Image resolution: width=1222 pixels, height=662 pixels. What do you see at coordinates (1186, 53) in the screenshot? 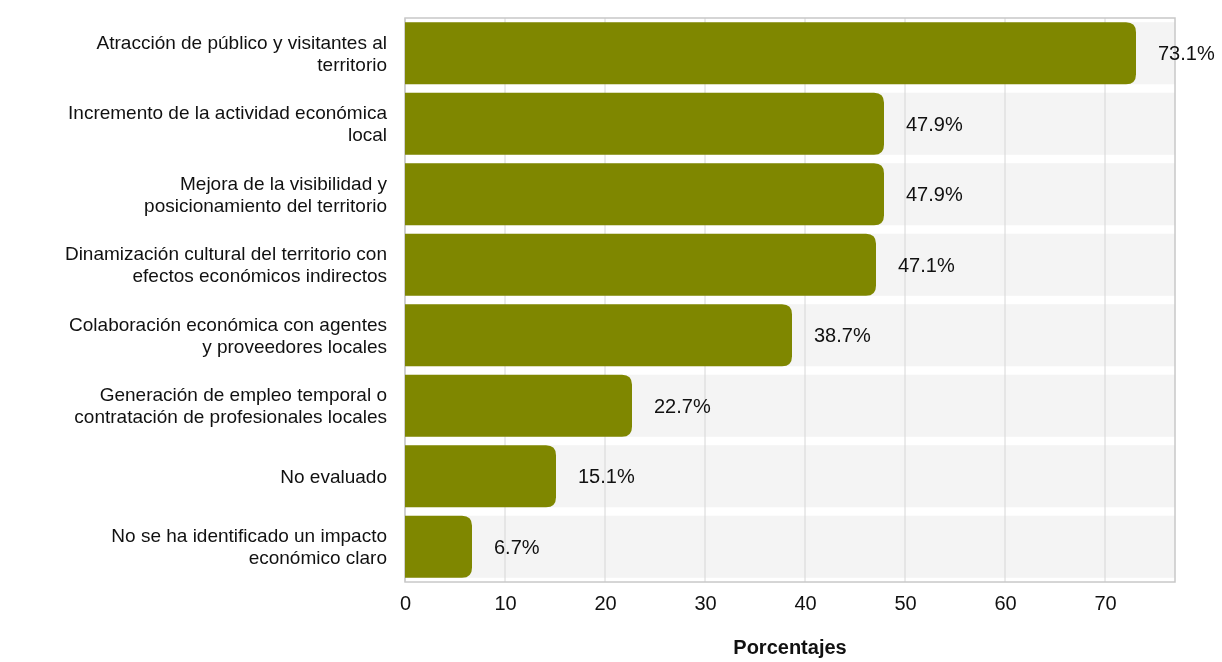
I see `text: 73.1%` at bounding box center [1186, 53].